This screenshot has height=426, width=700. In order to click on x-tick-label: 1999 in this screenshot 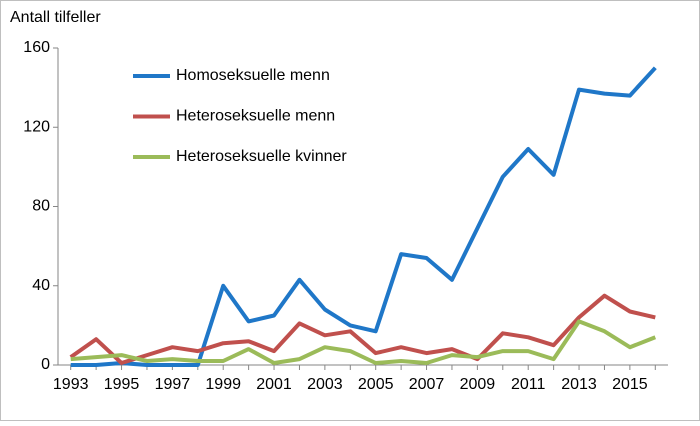, I will do `click(223, 384)`.